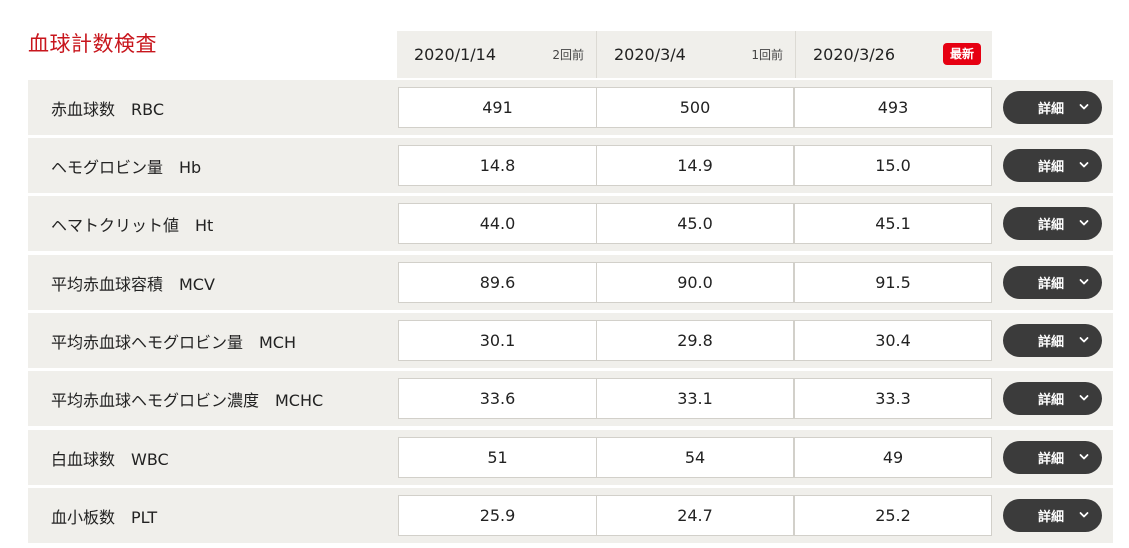 The width and height of the screenshot is (1129, 548). Describe the element at coordinates (497, 165) in the screenshot. I see `value-cell: 14.8` at that location.